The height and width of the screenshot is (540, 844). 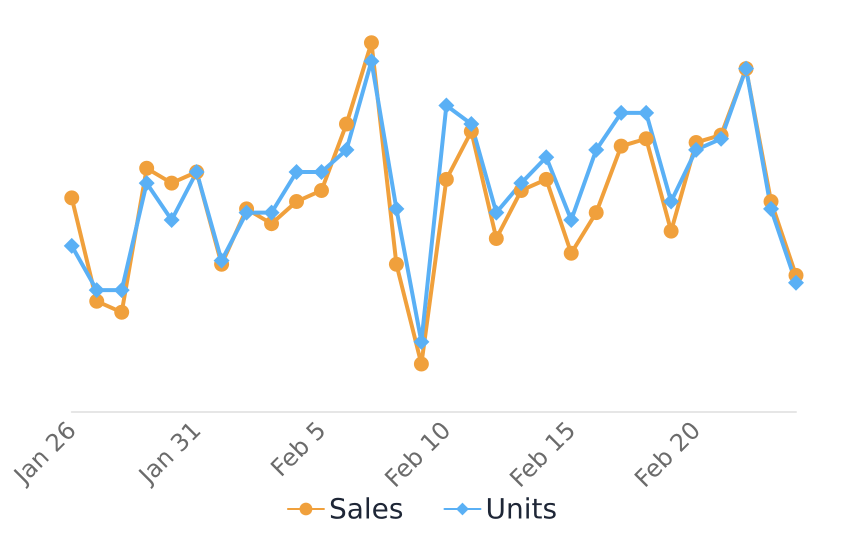 What do you see at coordinates (417, 454) in the screenshot?
I see `x-tick-label: Feb 10` at bounding box center [417, 454].